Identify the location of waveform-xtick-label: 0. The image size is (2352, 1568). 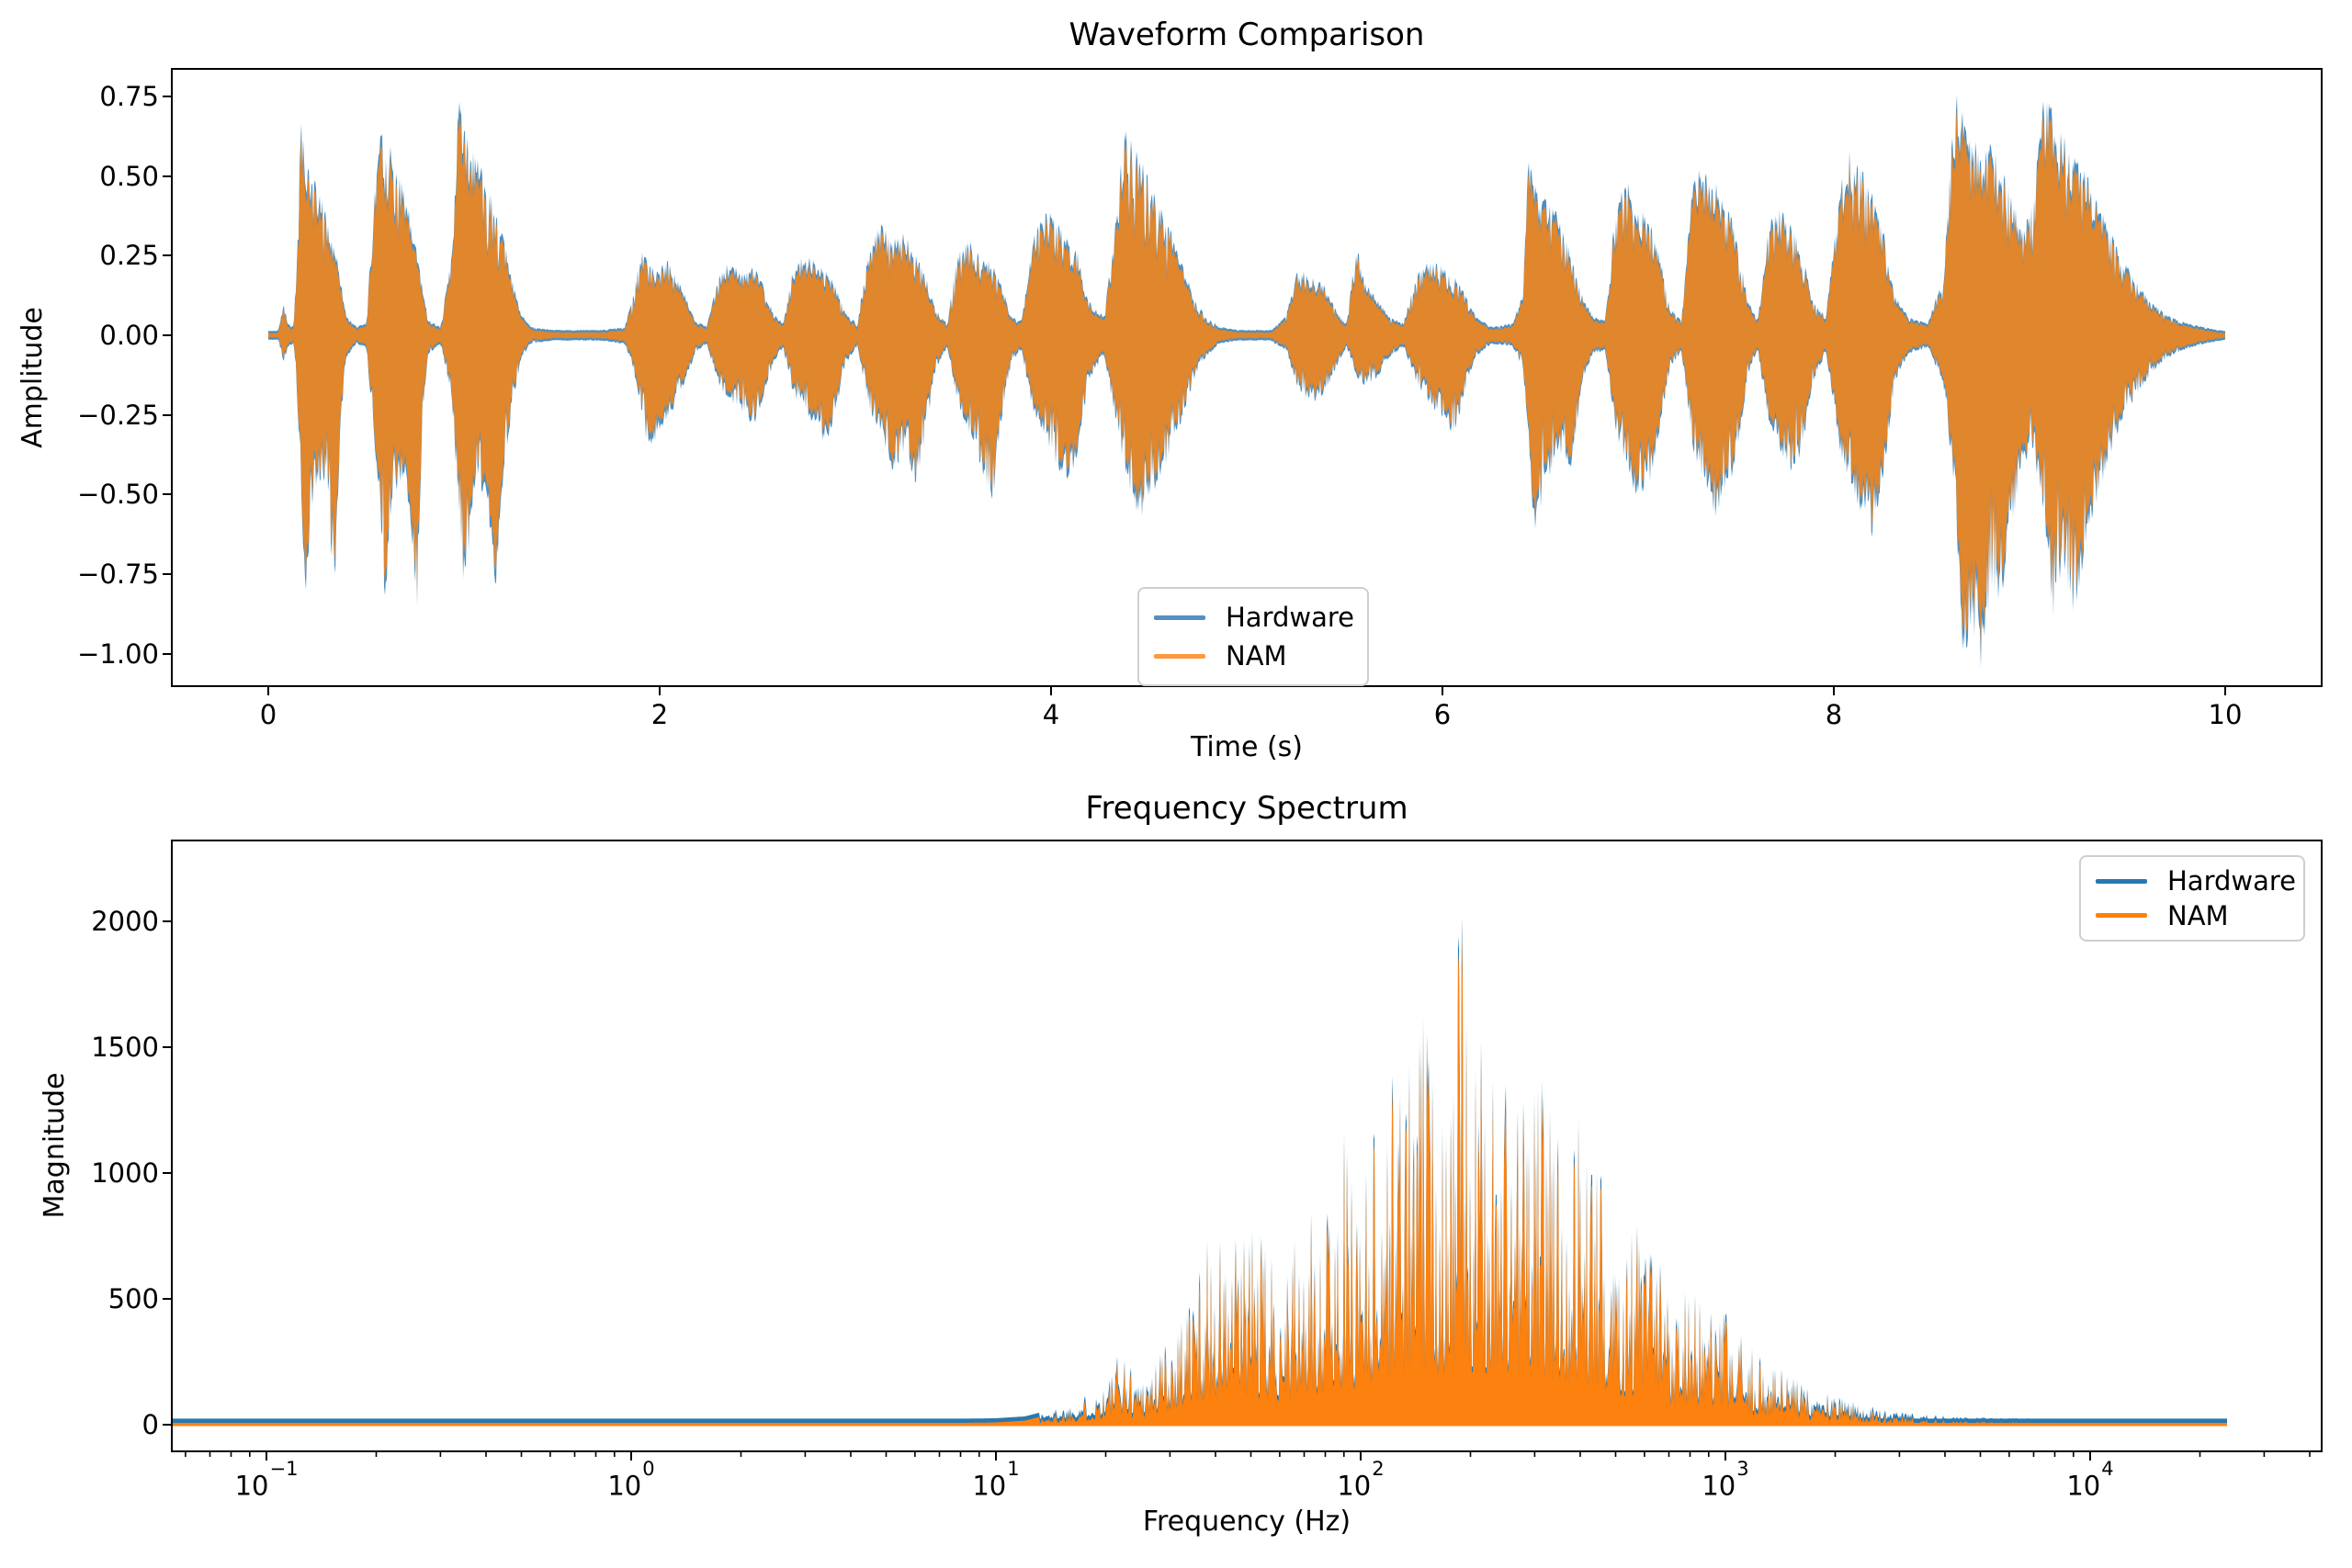
(268, 714).